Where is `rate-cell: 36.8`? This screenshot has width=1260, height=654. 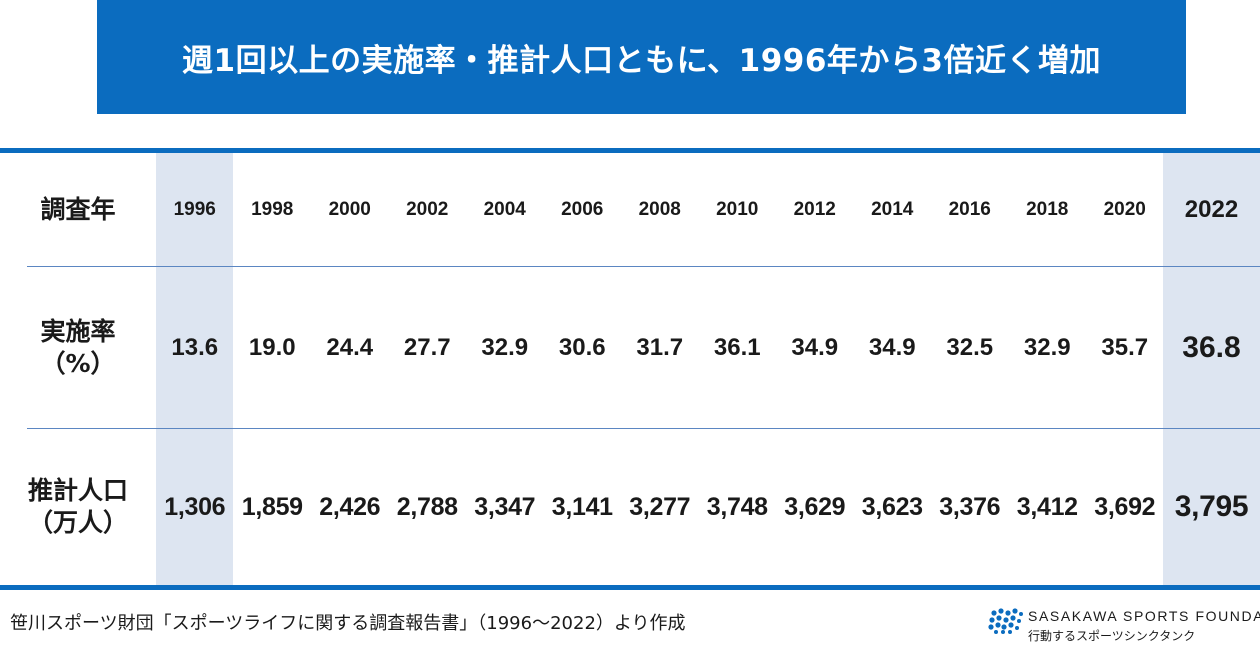
rate-cell: 36.8 is located at coordinates (1211, 347).